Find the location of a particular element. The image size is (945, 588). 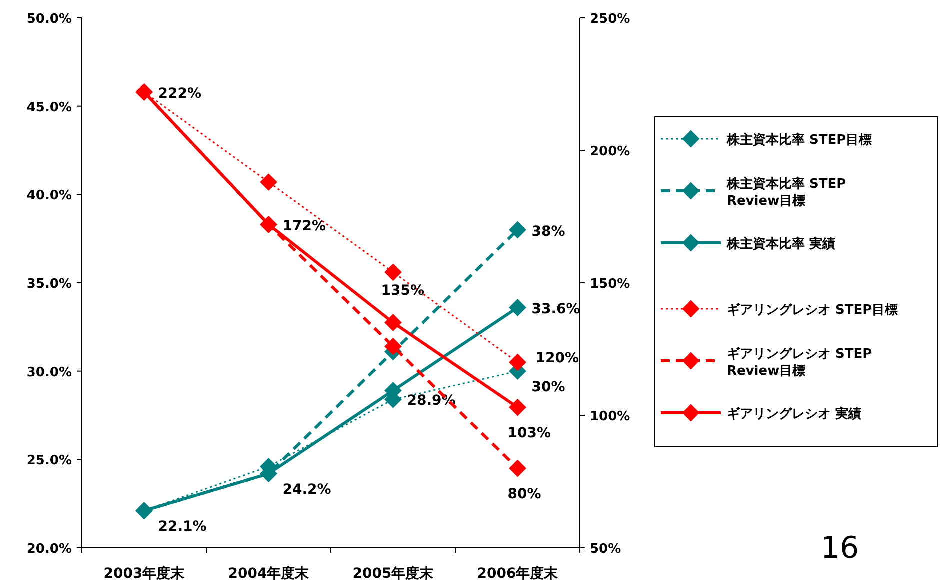

data-label: 22.1% is located at coordinates (182, 526).